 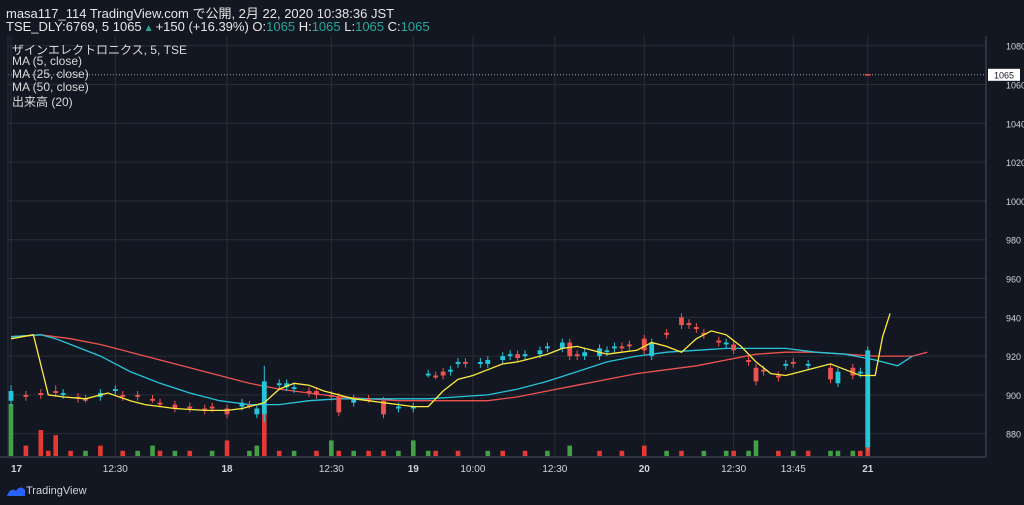 What do you see at coordinates (17, 469) in the screenshot?
I see `x-tick-label: 17` at bounding box center [17, 469].